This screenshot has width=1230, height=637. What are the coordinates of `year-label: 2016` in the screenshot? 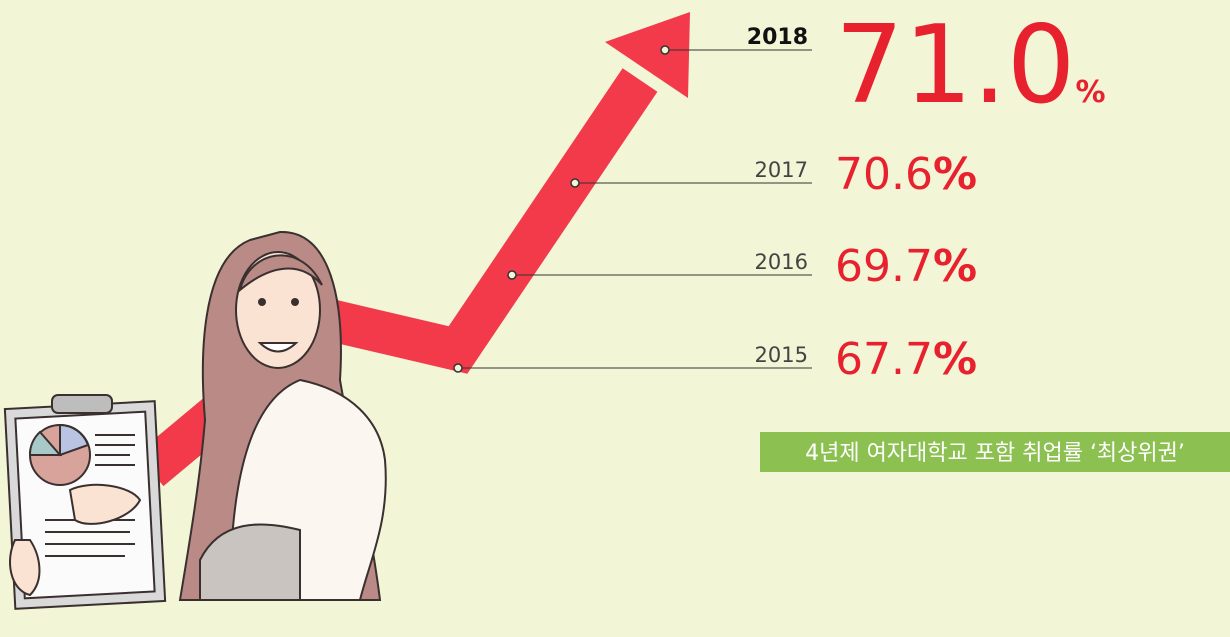 It's located at (781, 262).